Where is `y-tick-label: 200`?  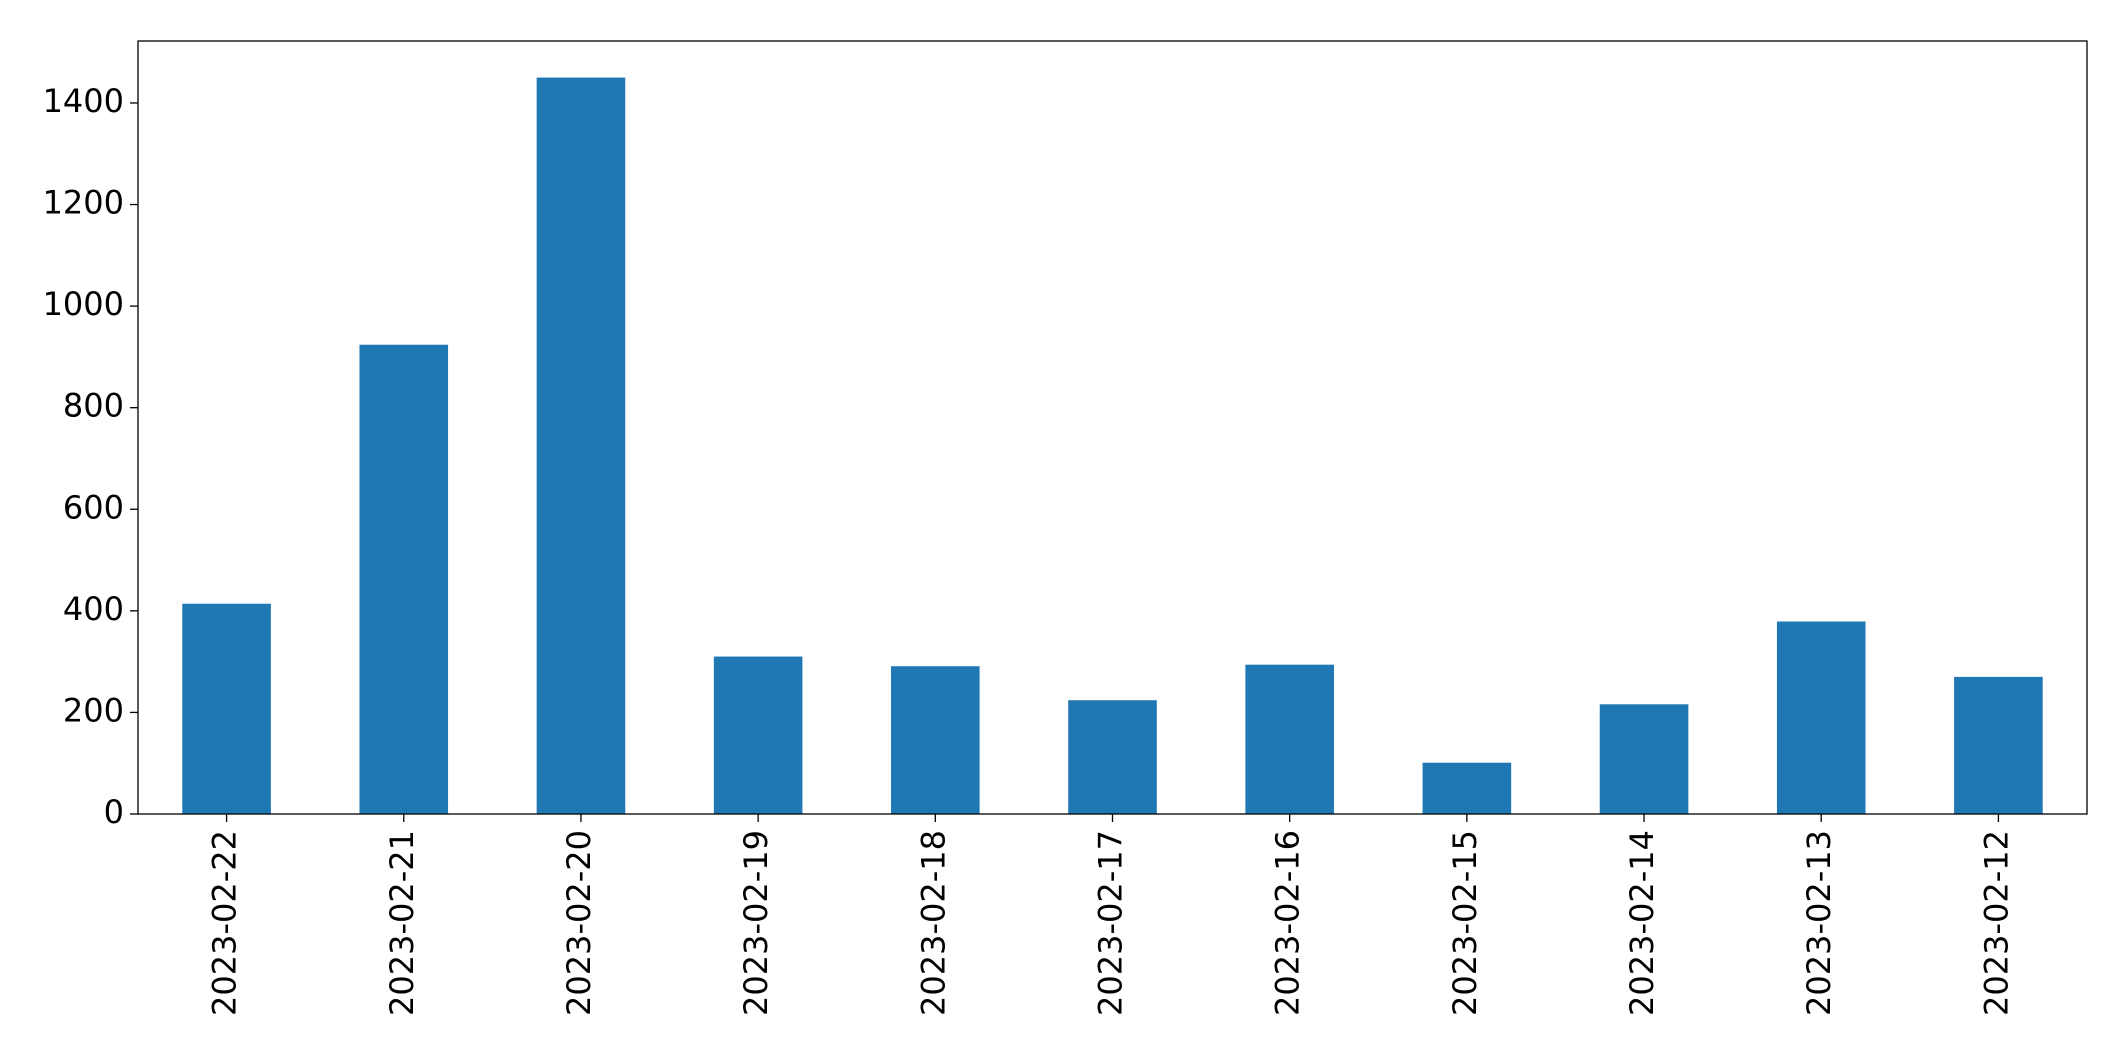 y-tick-label: 200 is located at coordinates (93, 710).